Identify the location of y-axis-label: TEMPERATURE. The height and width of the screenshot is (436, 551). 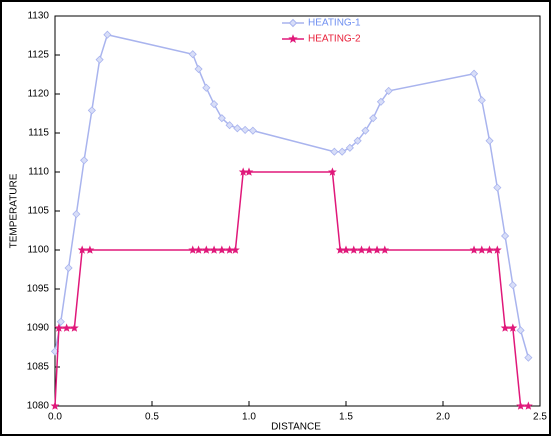
(14, 210).